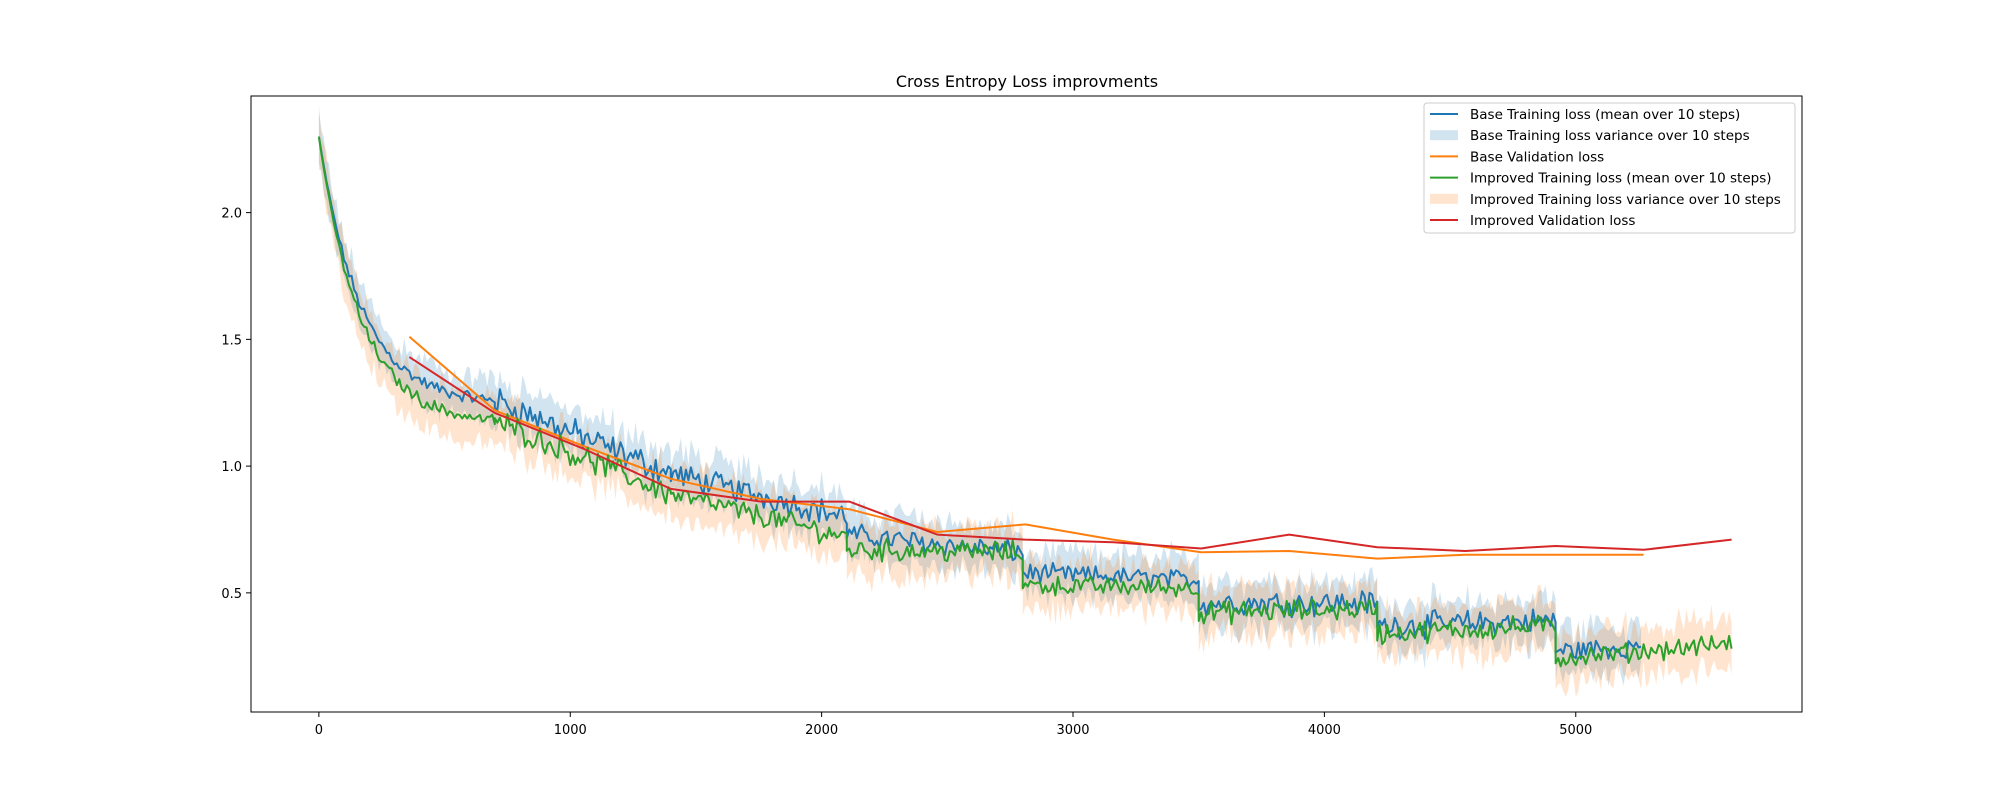 Image resolution: width=2000 pixels, height=800 pixels. I want to click on legend-label: Base Training loss (mean over 10 steps), so click(1605, 115).